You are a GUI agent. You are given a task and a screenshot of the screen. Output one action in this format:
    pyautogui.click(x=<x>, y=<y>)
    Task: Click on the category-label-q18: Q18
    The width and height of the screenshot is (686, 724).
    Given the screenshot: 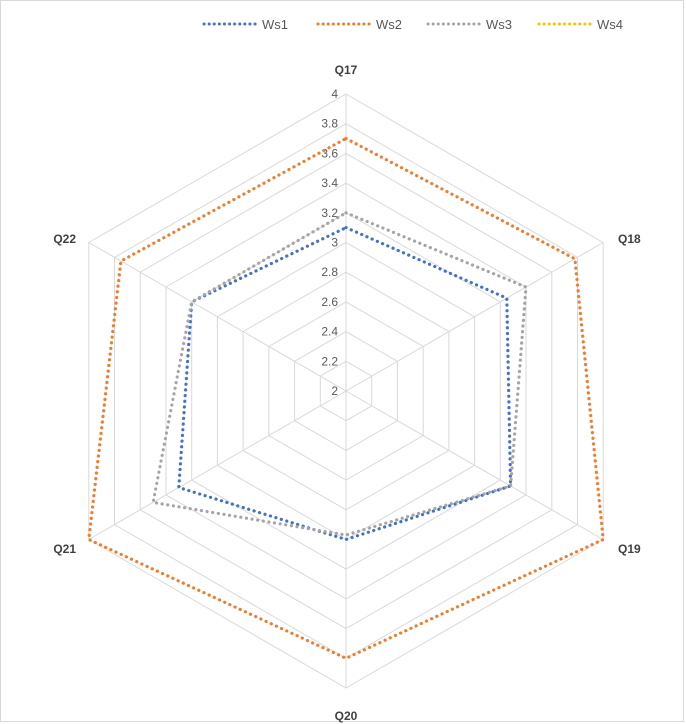 What is the action you would take?
    pyautogui.click(x=629, y=239)
    